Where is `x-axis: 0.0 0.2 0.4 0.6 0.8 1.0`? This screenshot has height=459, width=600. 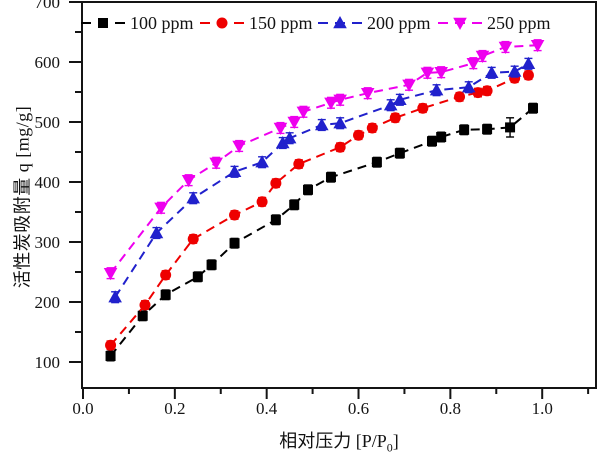
x-axis: 0.0 0.2 0.4 0.6 0.8 1.0 is located at coordinates (331, 403).